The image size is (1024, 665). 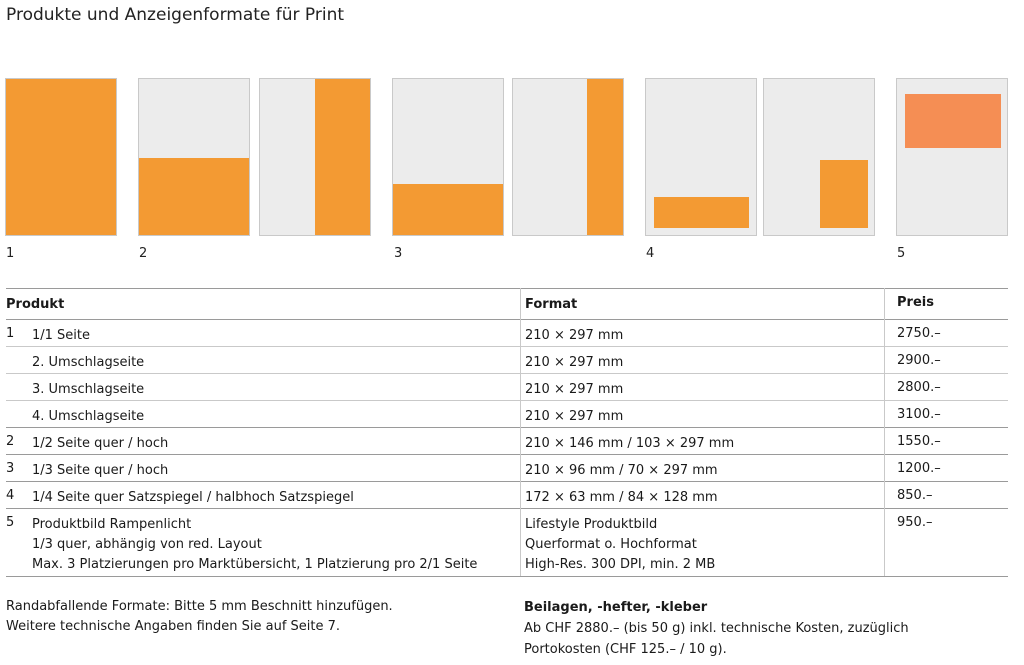 What do you see at coordinates (507, 319) in the screenshot?
I see `table-header-rule` at bounding box center [507, 319].